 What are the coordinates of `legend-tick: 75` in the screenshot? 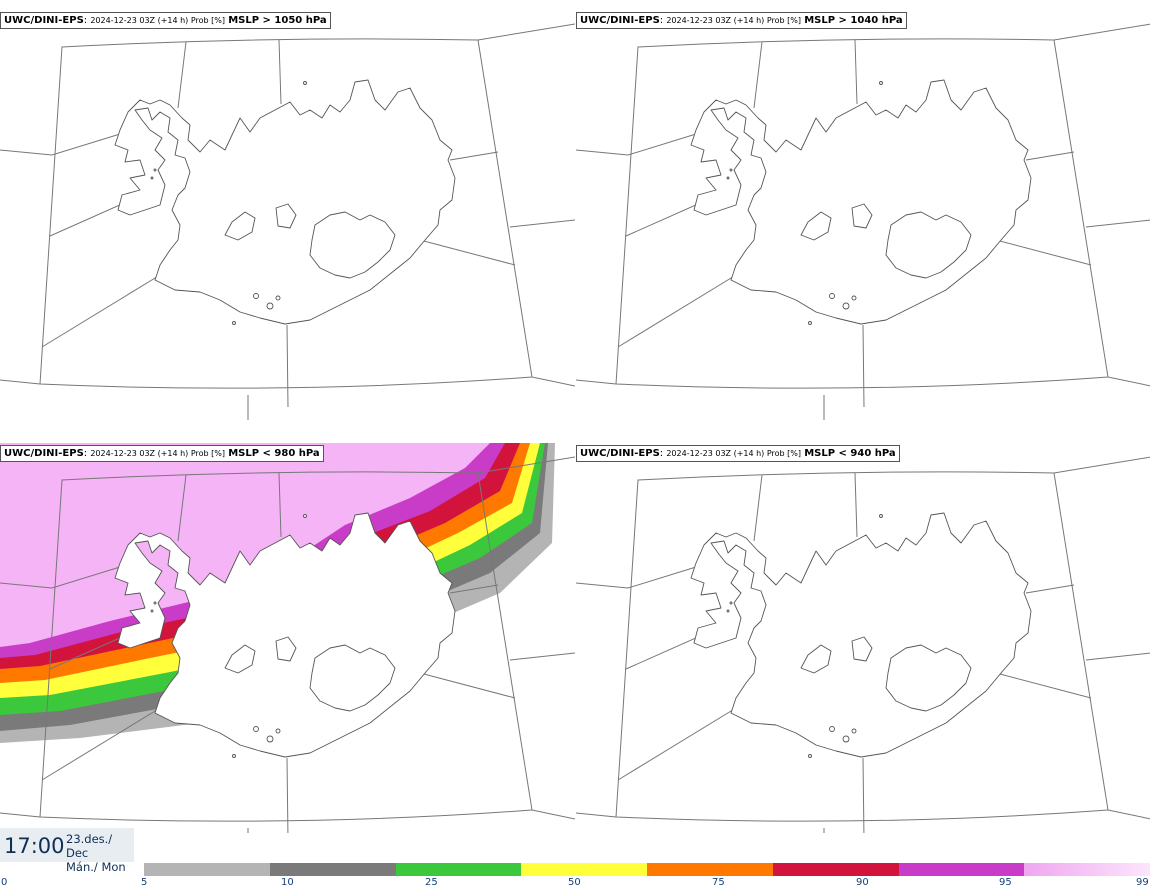 It's located at (718, 882).